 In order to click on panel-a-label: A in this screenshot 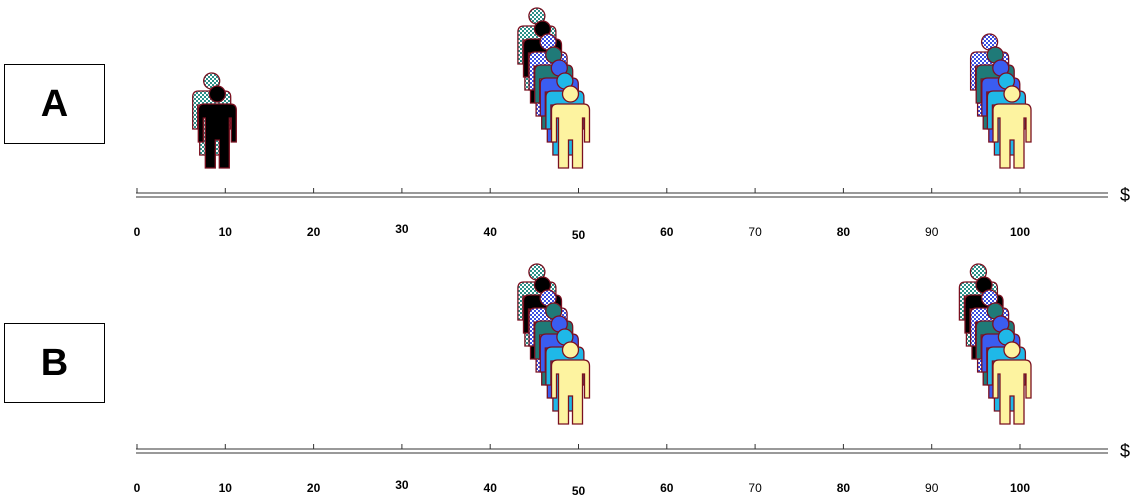, I will do `click(54, 103)`.